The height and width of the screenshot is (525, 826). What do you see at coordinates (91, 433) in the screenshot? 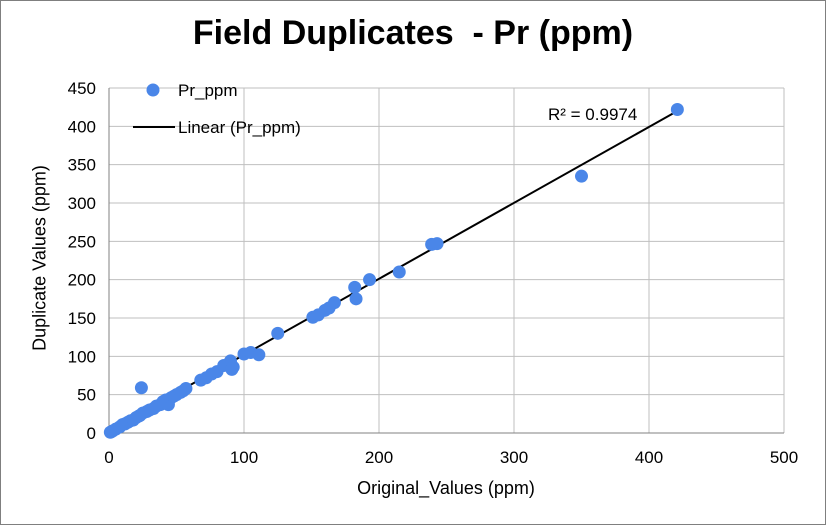
I see `y-tick-label: 0` at bounding box center [91, 433].